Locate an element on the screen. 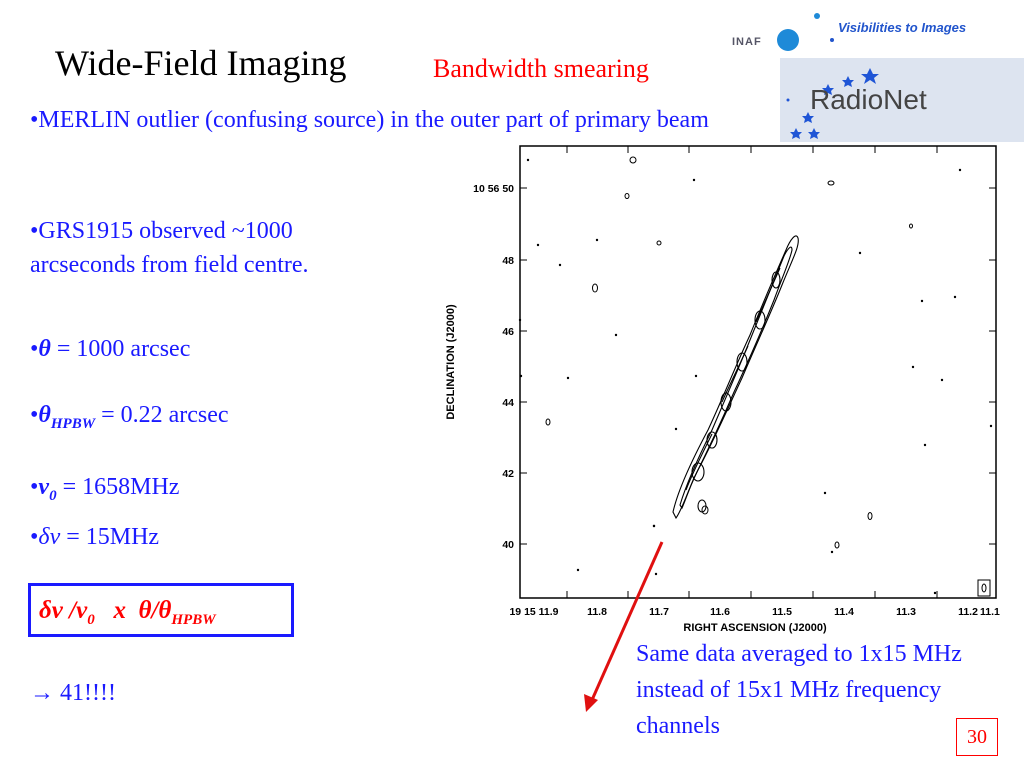 The image size is (1024, 768). ytick-label: 46 is located at coordinates (508, 332).